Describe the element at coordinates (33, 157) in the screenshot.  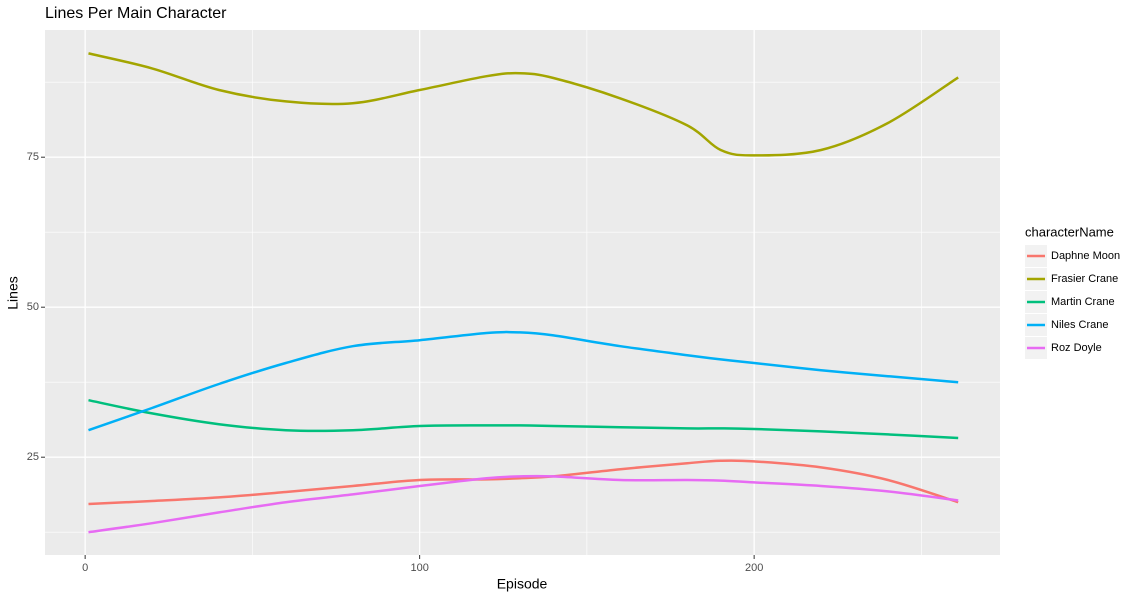
I see `y-tick-label: 75` at that location.